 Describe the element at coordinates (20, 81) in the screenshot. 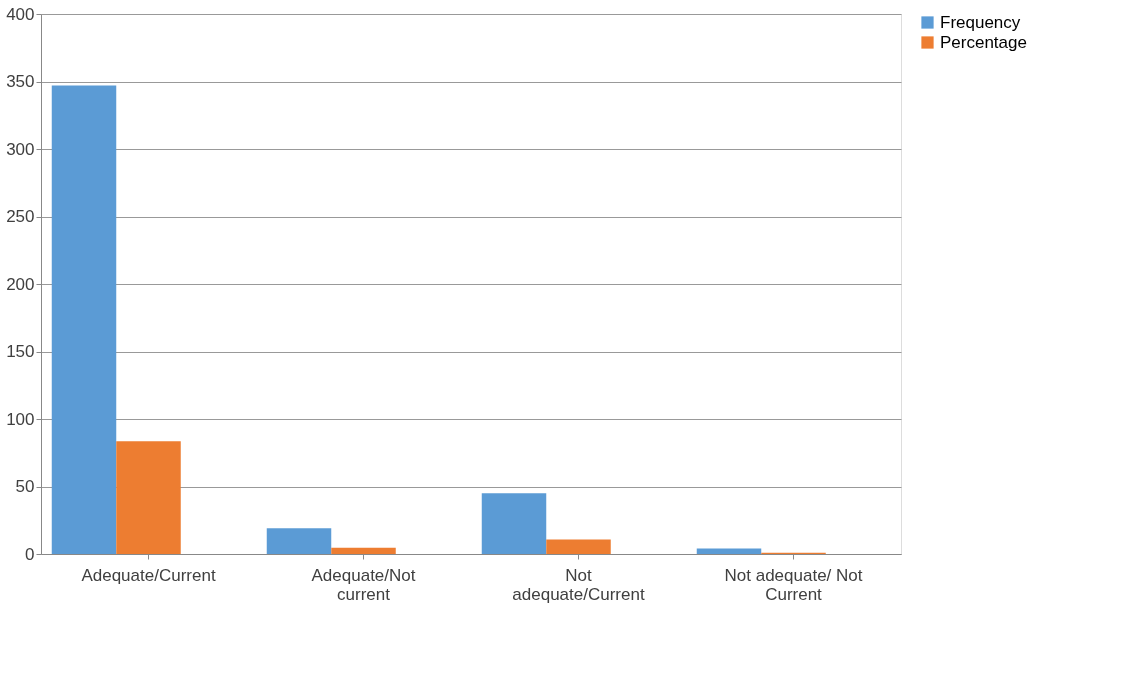

I see `y-tick-label: 350` at that location.